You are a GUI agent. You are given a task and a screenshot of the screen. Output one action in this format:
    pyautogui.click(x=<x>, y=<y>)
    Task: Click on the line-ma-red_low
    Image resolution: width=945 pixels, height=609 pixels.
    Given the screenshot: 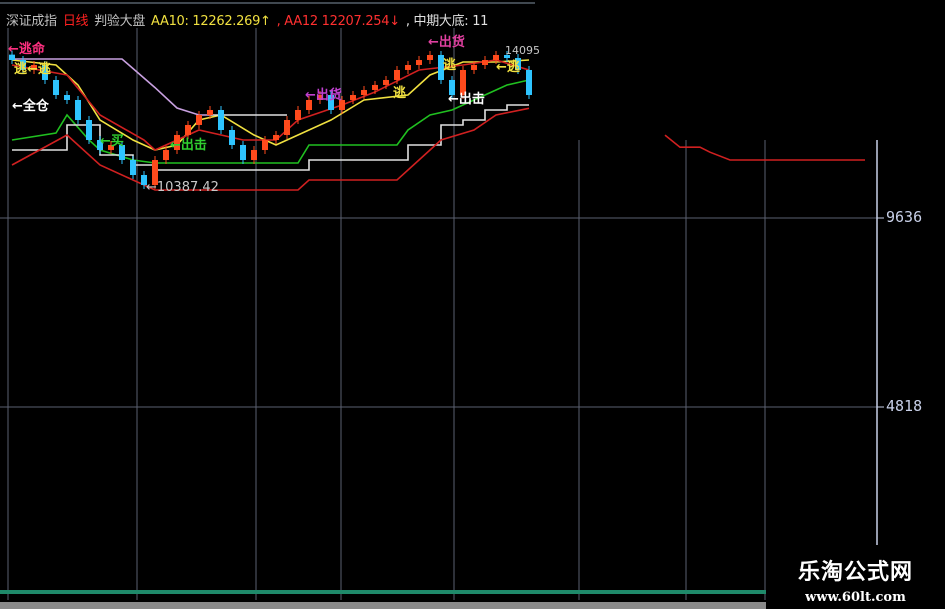 What is the action you would take?
    pyautogui.click(x=270, y=149)
    